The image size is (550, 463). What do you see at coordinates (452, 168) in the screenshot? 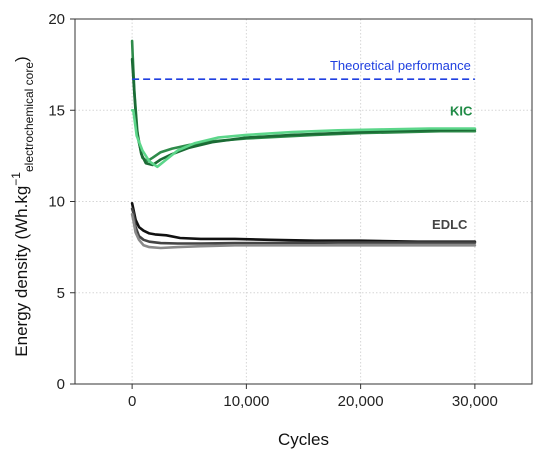
I see `annotations: KIC EDLC` at bounding box center [452, 168].